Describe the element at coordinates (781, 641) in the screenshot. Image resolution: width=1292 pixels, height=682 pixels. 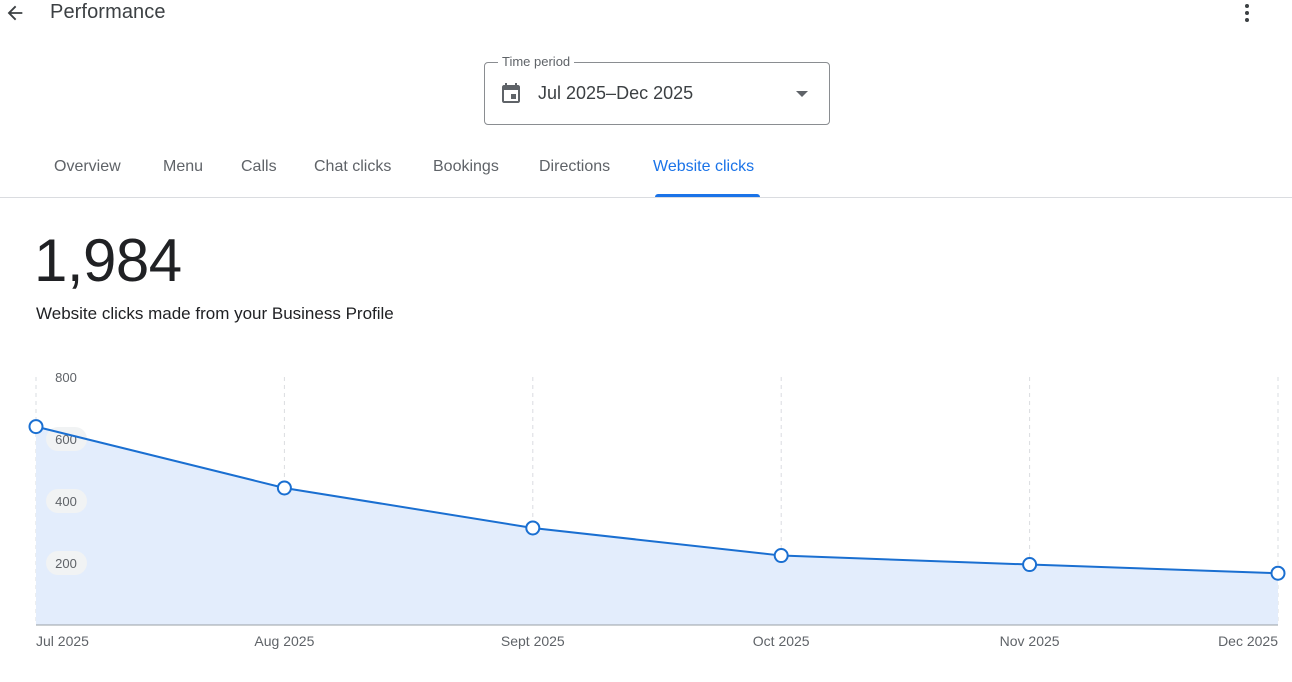
I see `x-tick-label: Oct 2025` at that location.